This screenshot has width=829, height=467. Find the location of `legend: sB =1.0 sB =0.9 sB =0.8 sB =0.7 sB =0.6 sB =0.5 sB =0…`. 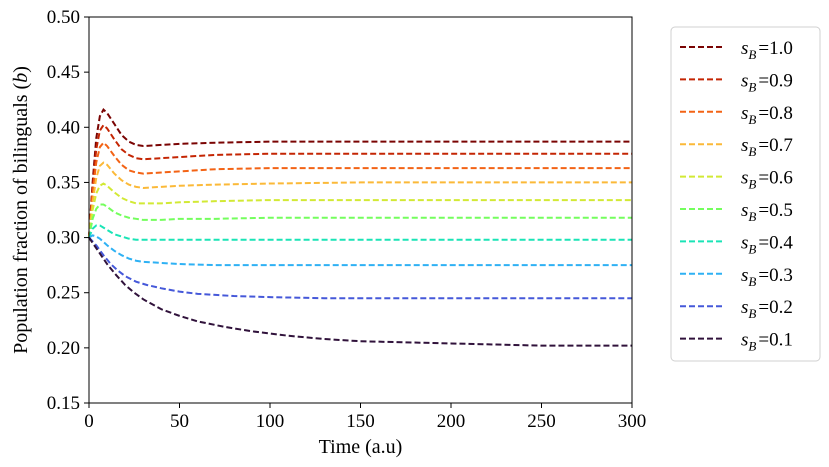

legend: sB =1.0 sB =0.9 sB =0.8 sB =0.7 sB =0.6 sB =0.5 sB =0… is located at coordinates (745, 194).